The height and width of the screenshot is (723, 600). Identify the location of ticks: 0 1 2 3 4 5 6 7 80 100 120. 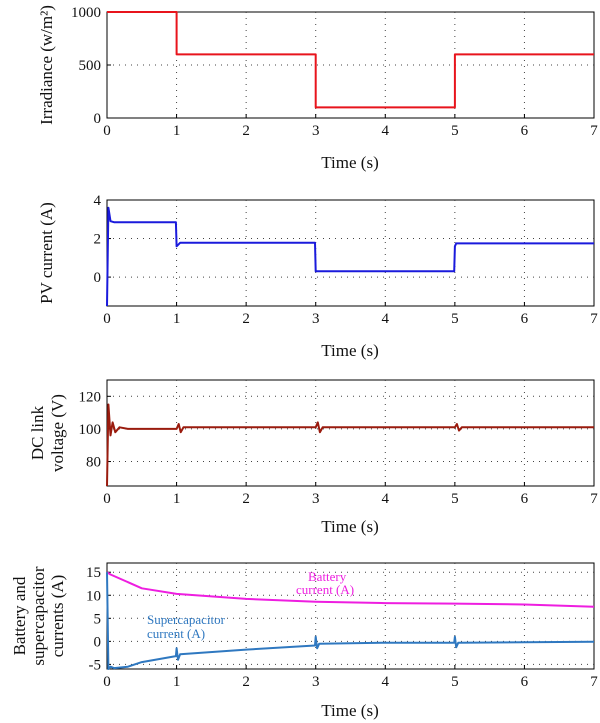
(339, 448).